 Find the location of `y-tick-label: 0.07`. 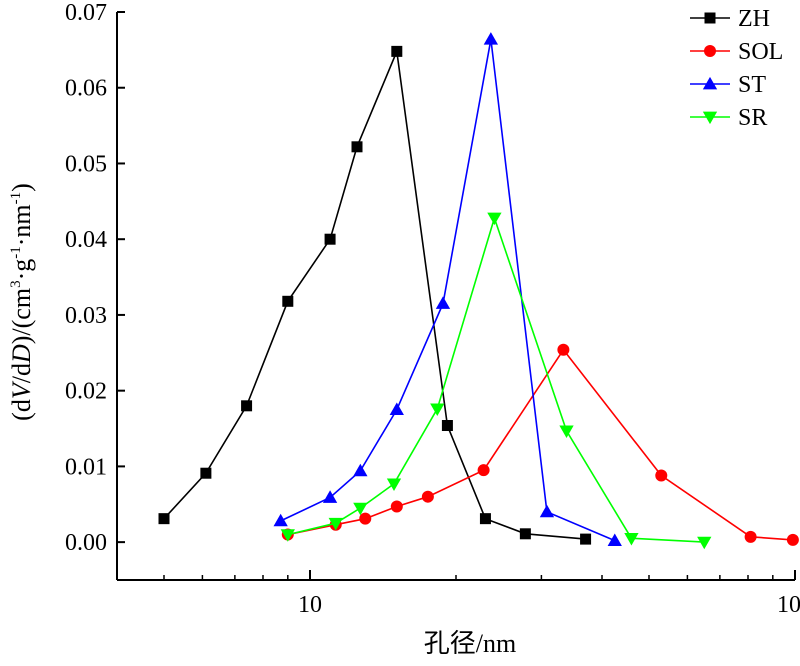

y-tick-label: 0.07 is located at coordinates (86, 13).